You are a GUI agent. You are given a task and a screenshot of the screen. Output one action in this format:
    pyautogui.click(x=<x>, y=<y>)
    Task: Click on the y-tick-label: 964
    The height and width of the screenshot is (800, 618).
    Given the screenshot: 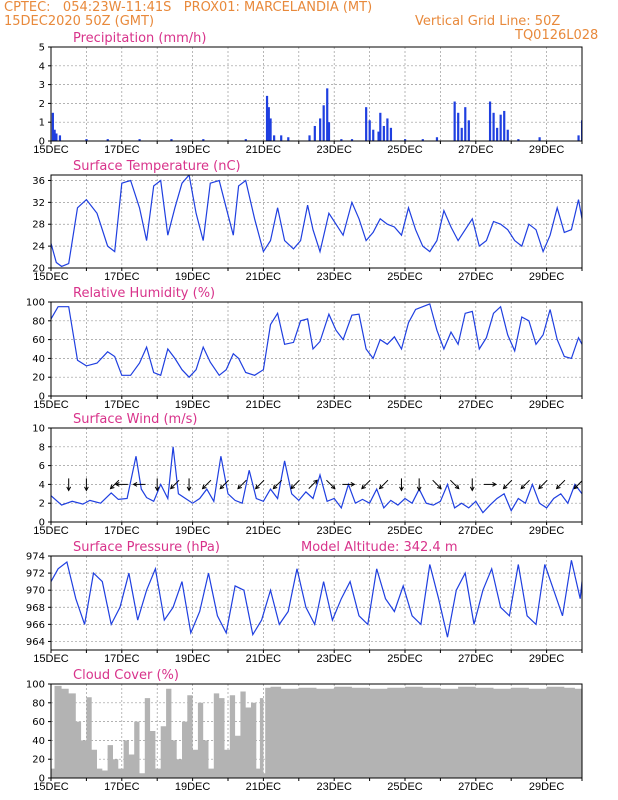 What is the action you would take?
    pyautogui.click(x=35, y=642)
    